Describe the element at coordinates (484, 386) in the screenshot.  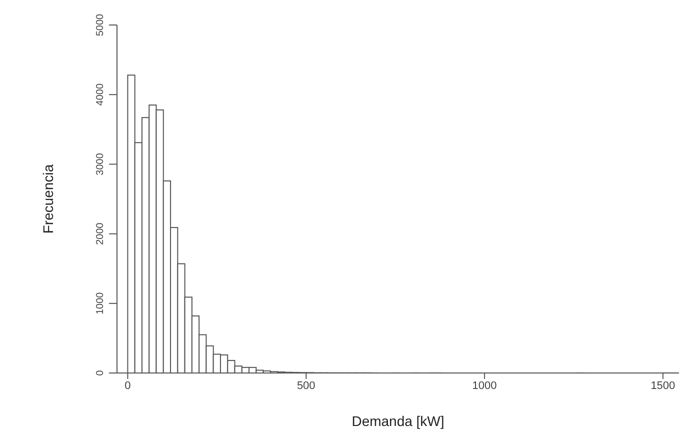
I see `x-tick-label: 1000` at that location.